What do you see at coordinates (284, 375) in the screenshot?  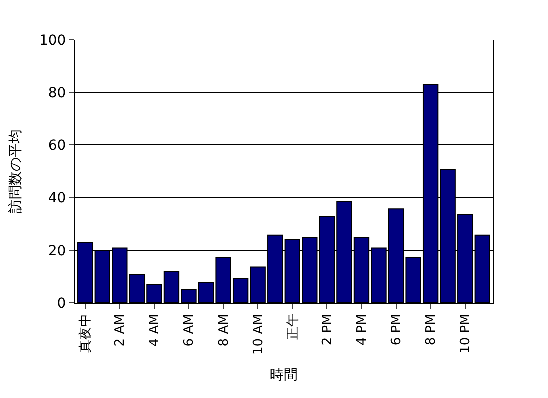 I see `x-axis-title: 時間` at bounding box center [284, 375].